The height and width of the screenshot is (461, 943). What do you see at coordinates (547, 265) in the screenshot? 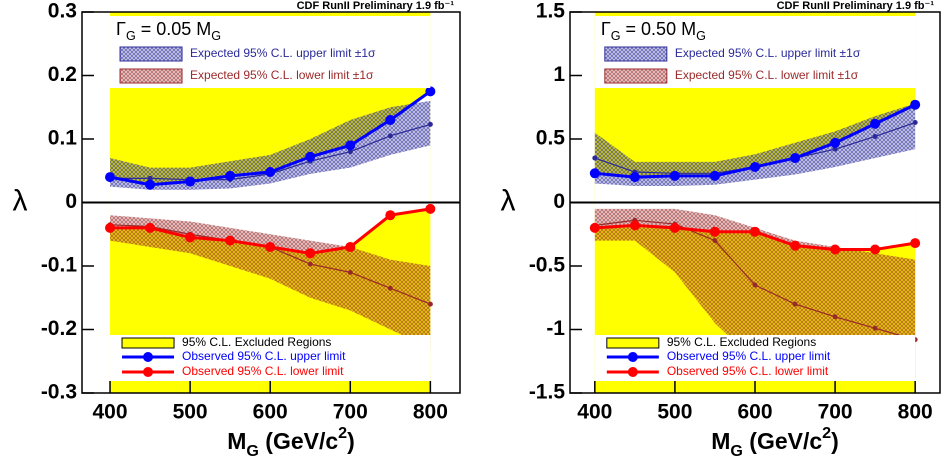
I see `y-tick-label: -0.5` at bounding box center [547, 265].